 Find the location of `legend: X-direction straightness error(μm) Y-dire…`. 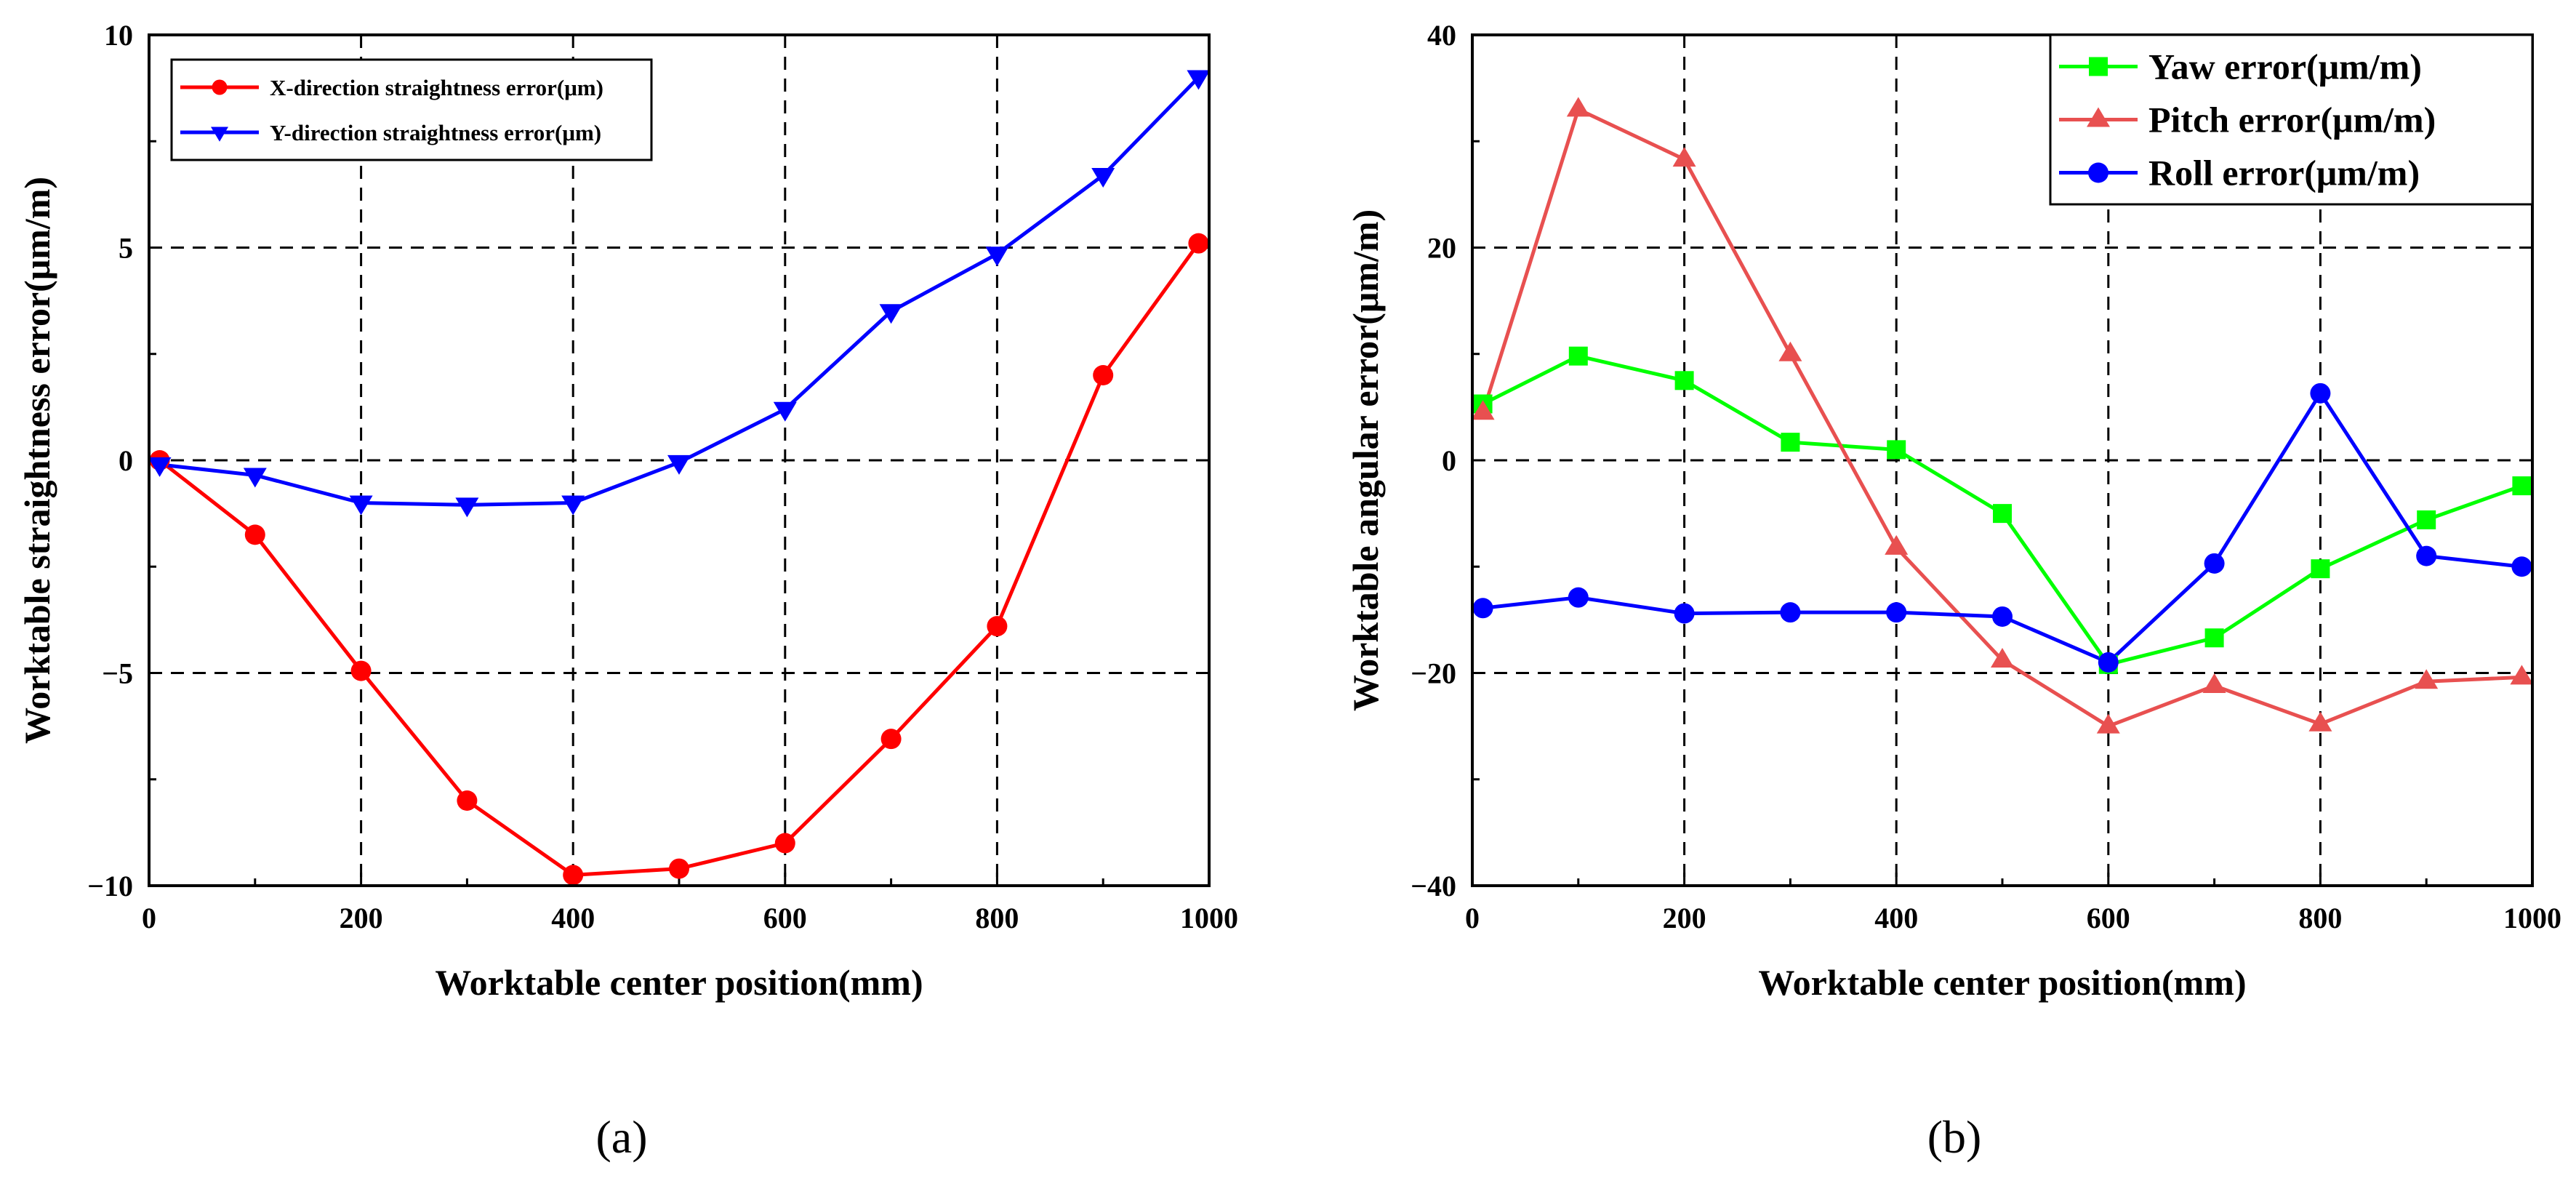

legend: X-direction straightness error(μm) Y-dire… is located at coordinates (411, 110).